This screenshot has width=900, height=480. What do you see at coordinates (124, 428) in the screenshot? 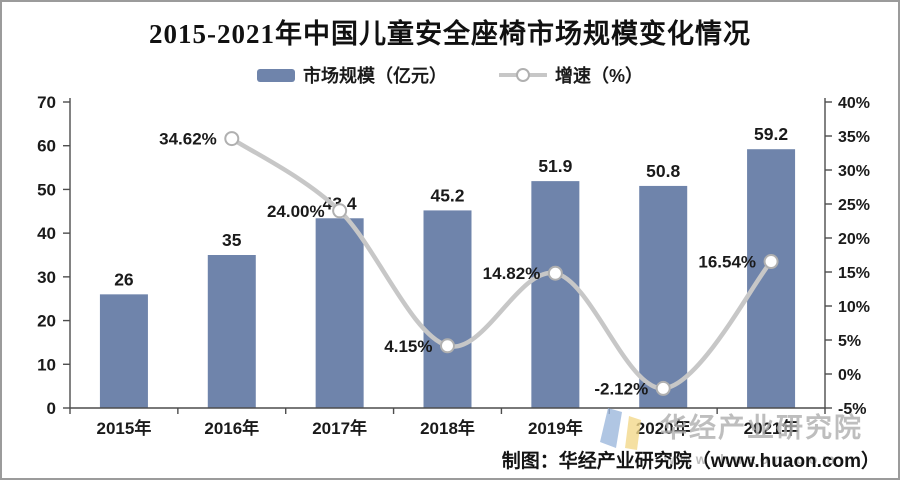
I see `x-axis-label: 2015年` at bounding box center [124, 428].